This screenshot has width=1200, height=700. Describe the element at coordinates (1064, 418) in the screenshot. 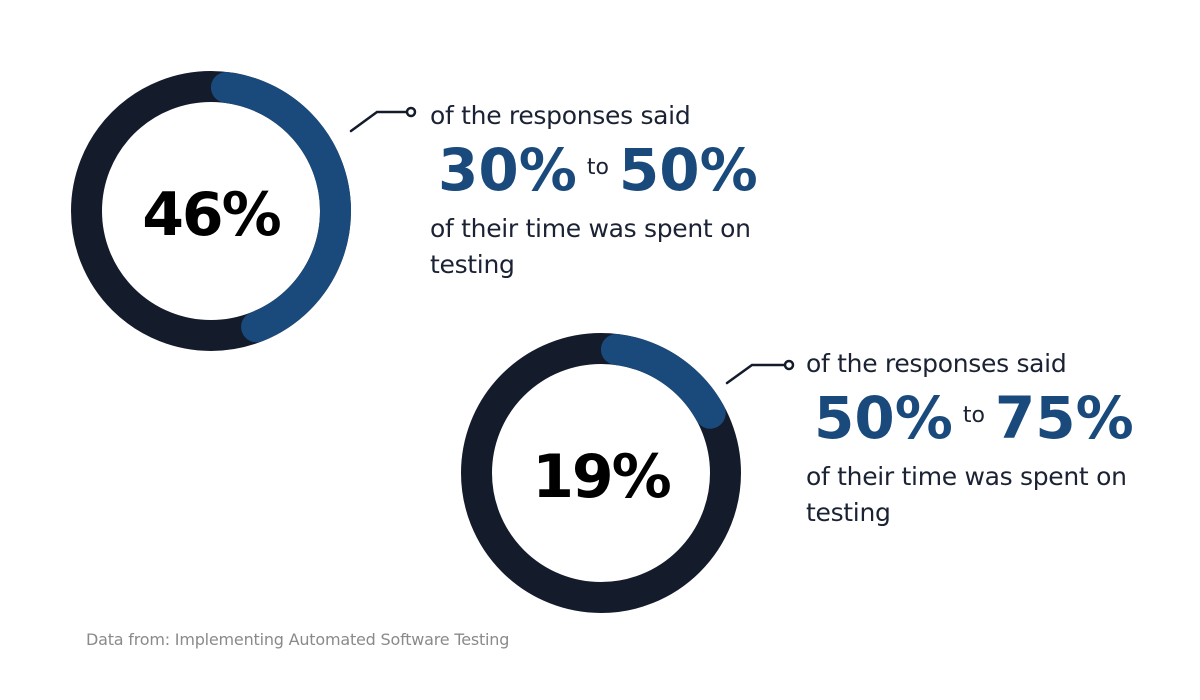

I see `range-to: 75%` at that location.